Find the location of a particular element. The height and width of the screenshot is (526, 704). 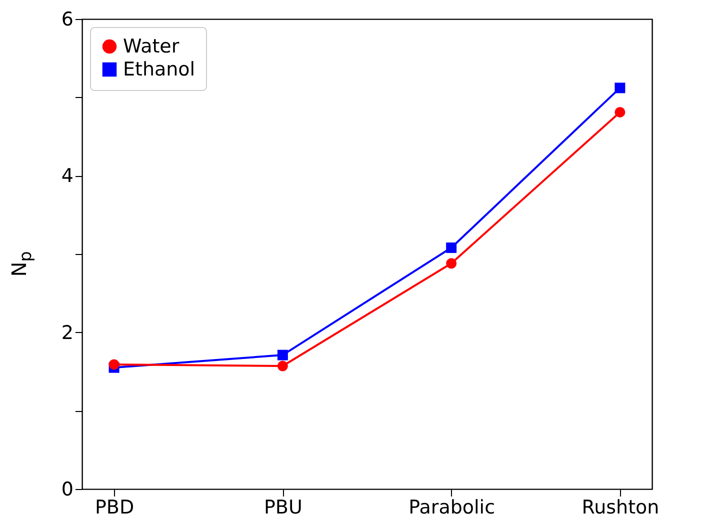

legend-label: Ethanol is located at coordinates (159, 69).